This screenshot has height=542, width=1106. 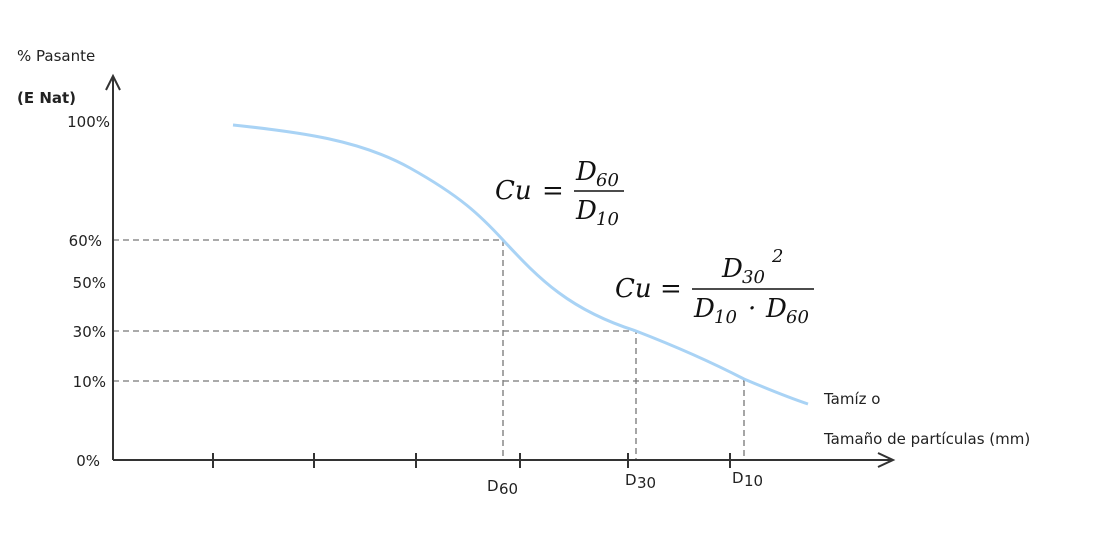 I want to click on y-tick-label: 0%, so click(x=88, y=461).